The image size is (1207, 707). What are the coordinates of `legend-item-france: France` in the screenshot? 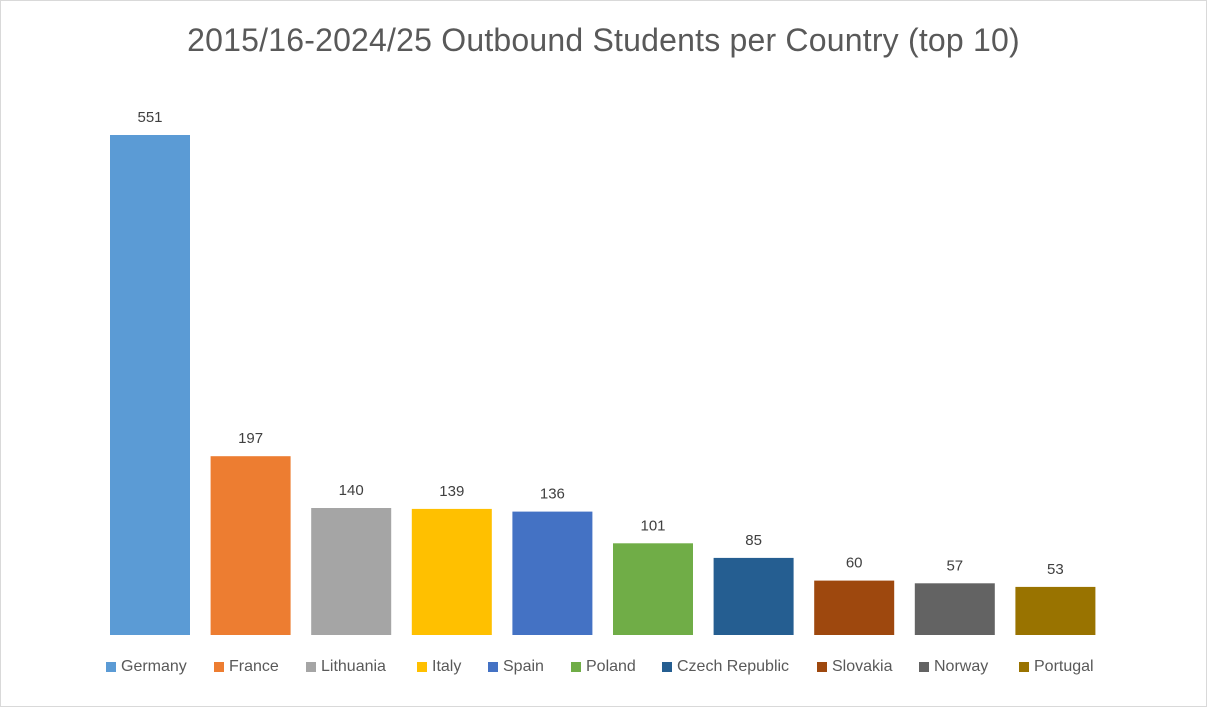 It's located at (246, 667).